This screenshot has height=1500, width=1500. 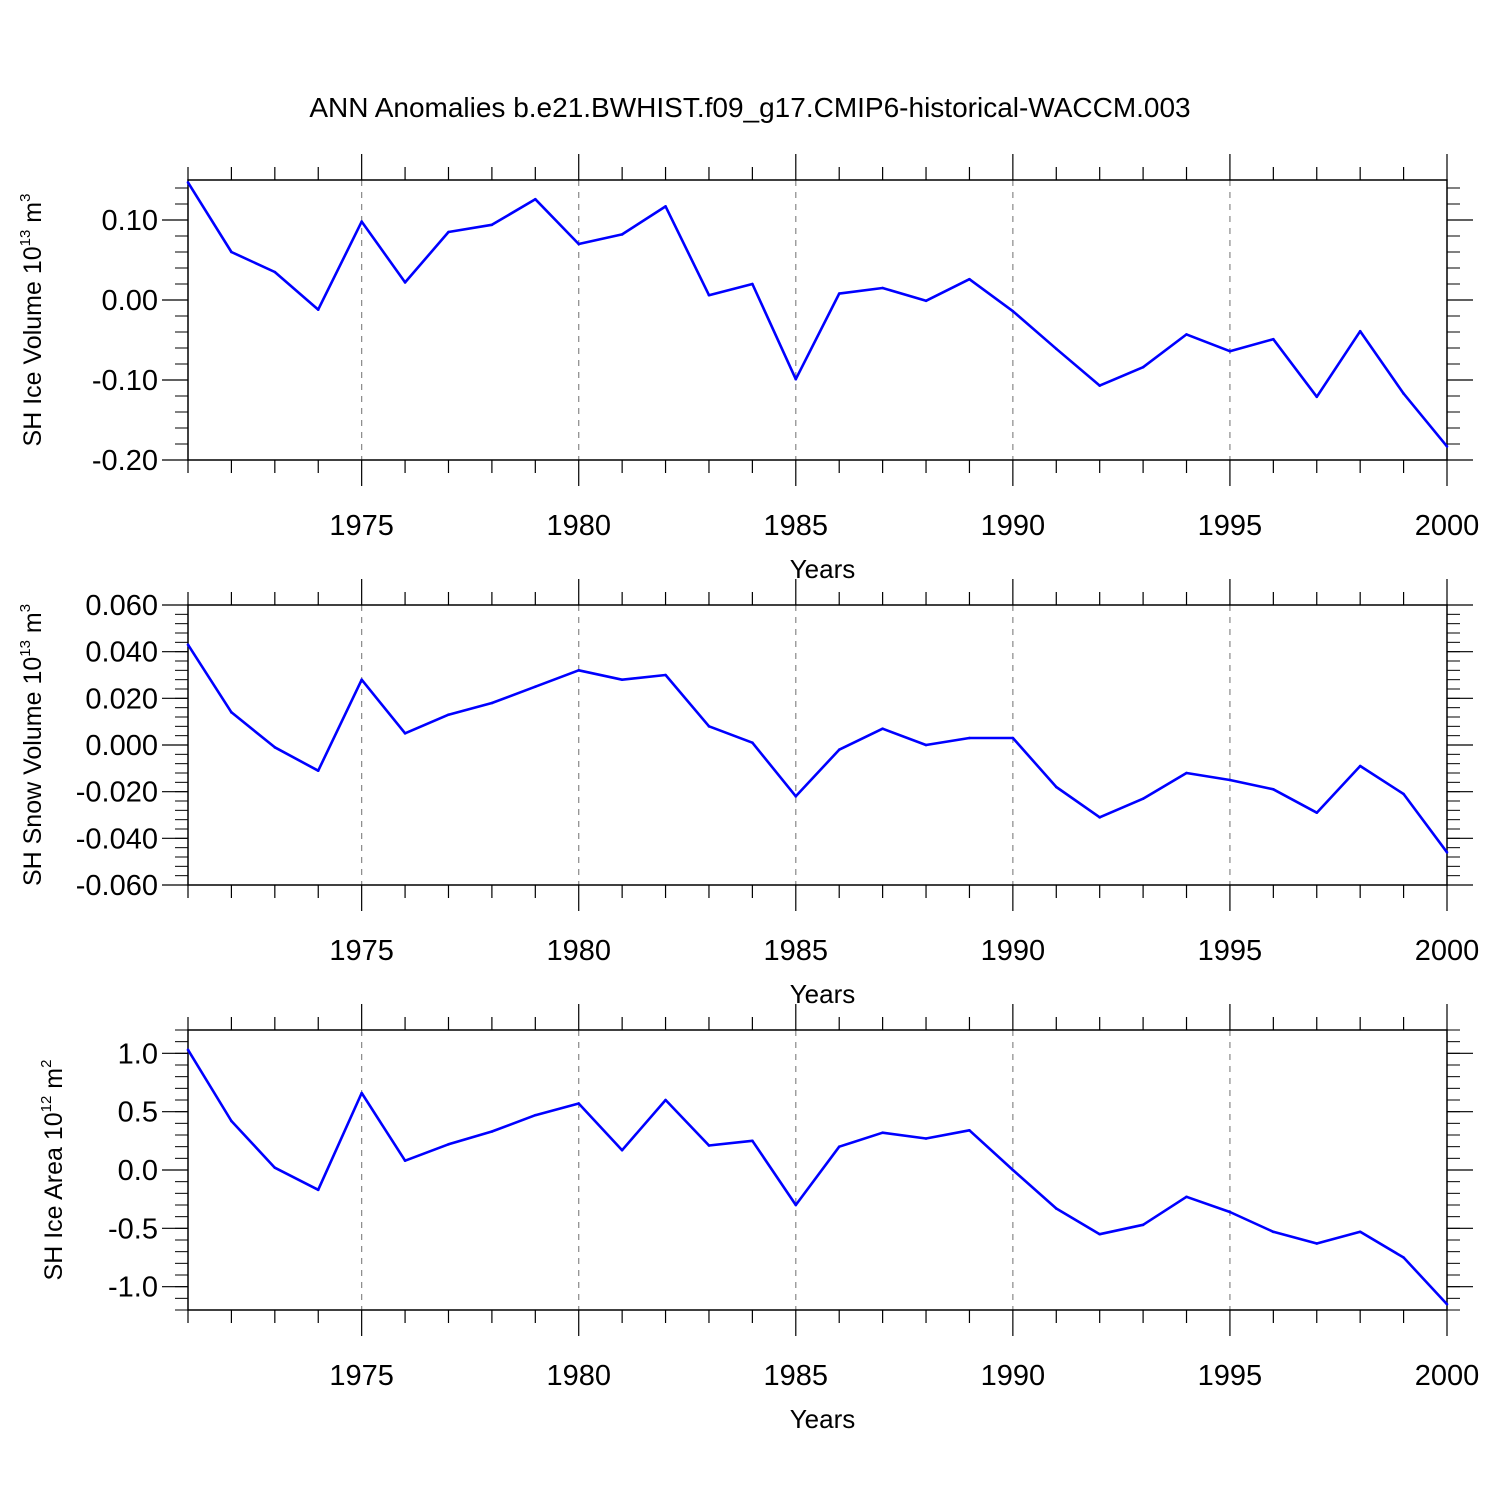 What do you see at coordinates (33, 771) in the screenshot?
I see `y-axis-title-text: SH Snow Volume 10` at bounding box center [33, 771].